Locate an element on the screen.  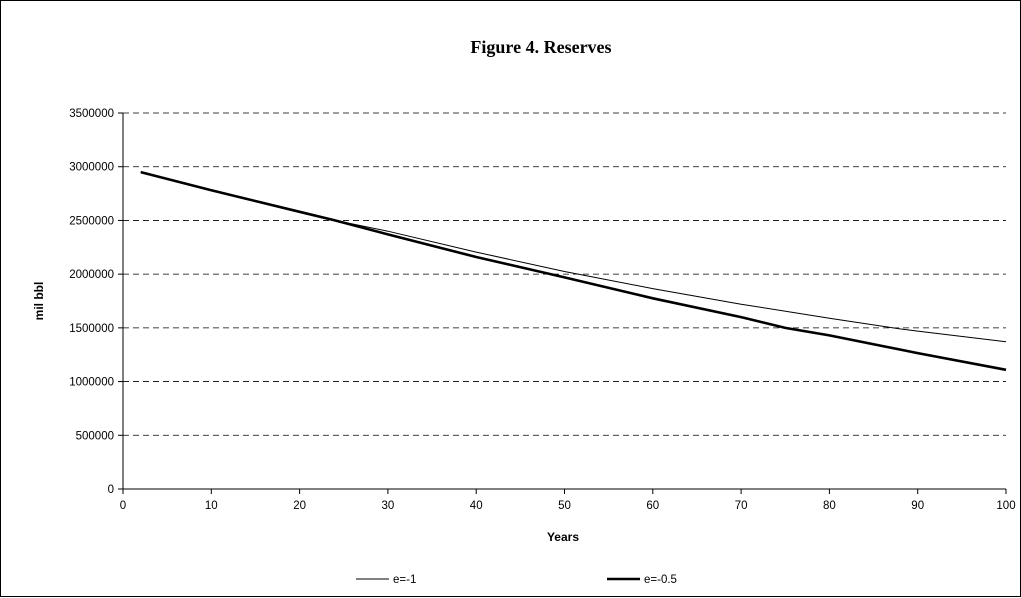
y-tick-label: 500000 is located at coordinates (95, 436).